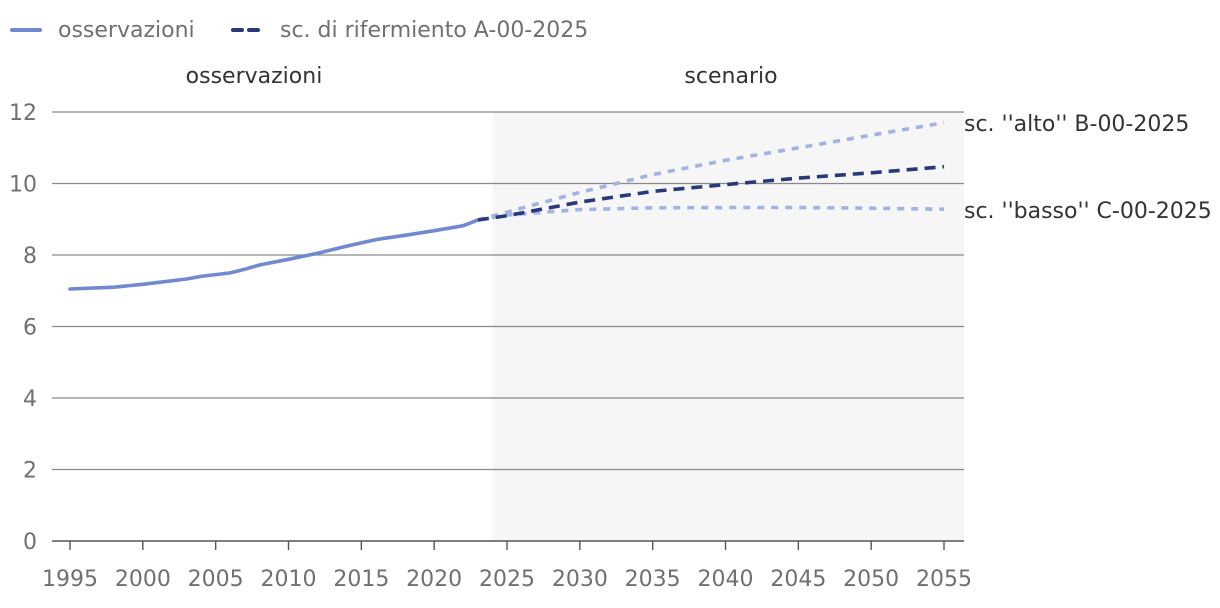  What do you see at coordinates (711, 213) in the screenshot?
I see `series-line-sc-basso-c-00-2025` at bounding box center [711, 213].